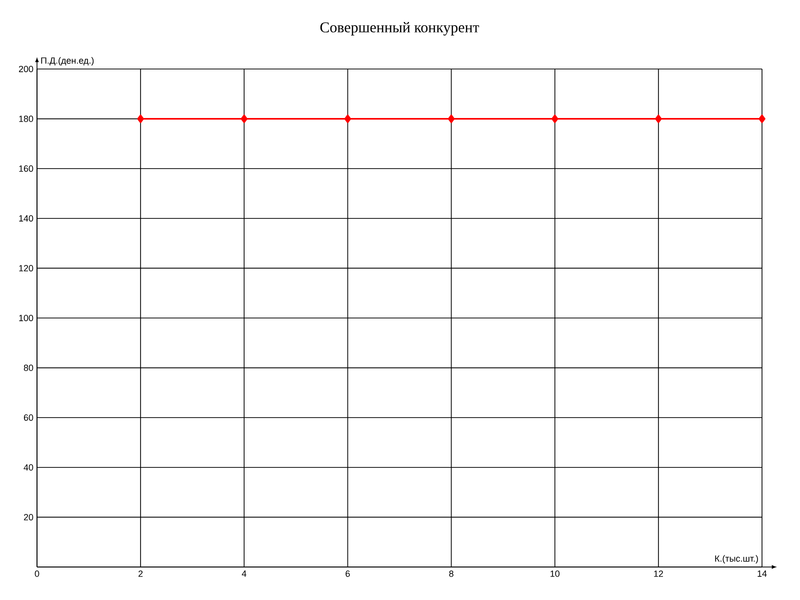 Image resolution: width=800 pixels, height=600 pixels. I want to click on x-tick-label: 14, so click(762, 573).